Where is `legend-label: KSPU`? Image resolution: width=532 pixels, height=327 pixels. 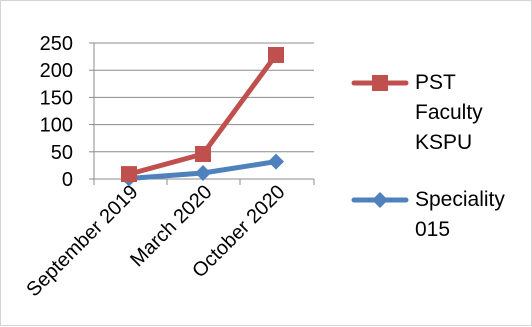 legend-label: KSPU is located at coordinates (443, 142).